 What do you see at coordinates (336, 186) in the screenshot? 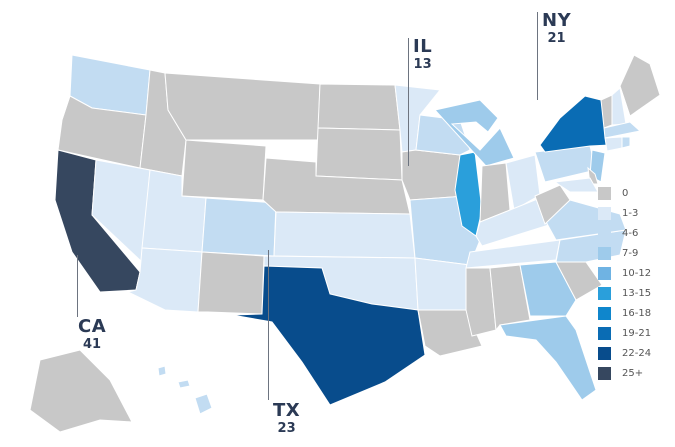
I see `state-ne` at bounding box center [336, 186].